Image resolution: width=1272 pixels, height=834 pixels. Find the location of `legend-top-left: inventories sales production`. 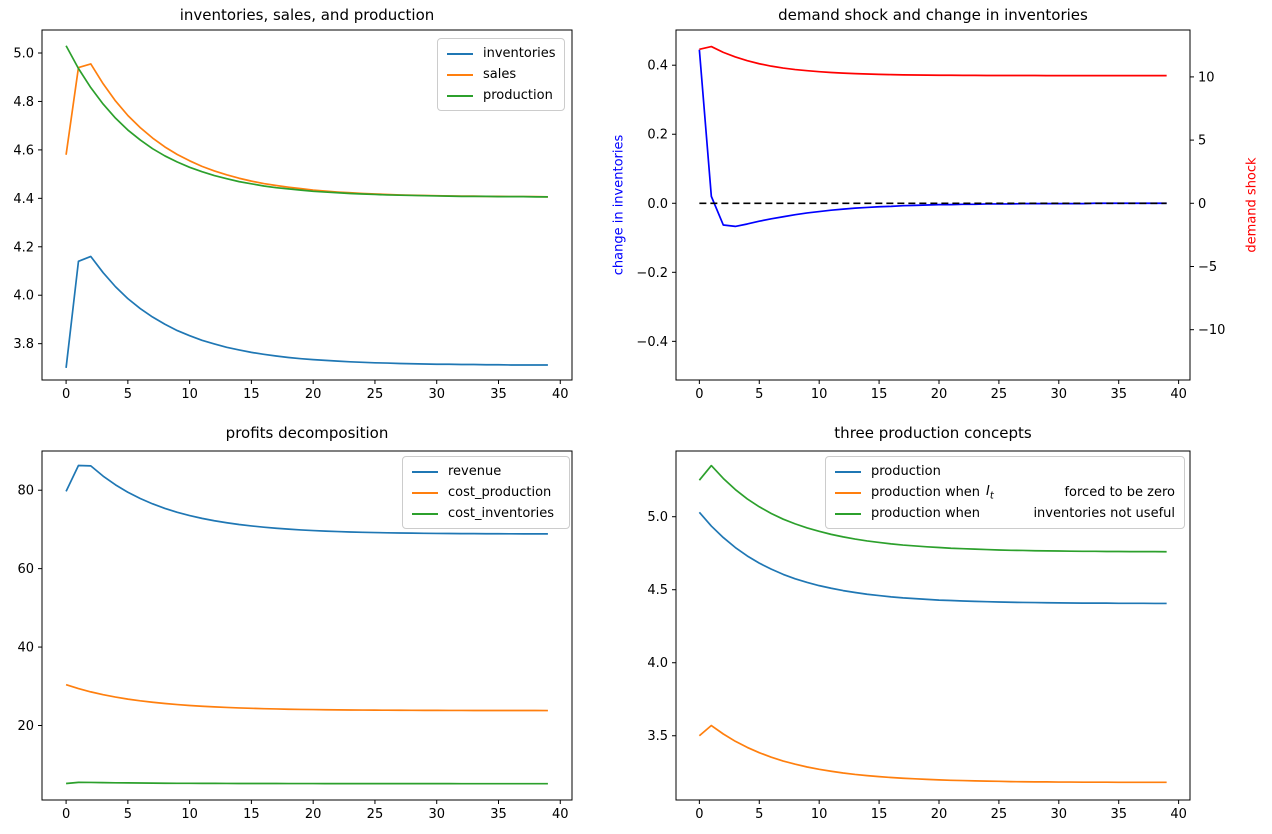

legend-top-left: inventories sales production is located at coordinates (501, 74).